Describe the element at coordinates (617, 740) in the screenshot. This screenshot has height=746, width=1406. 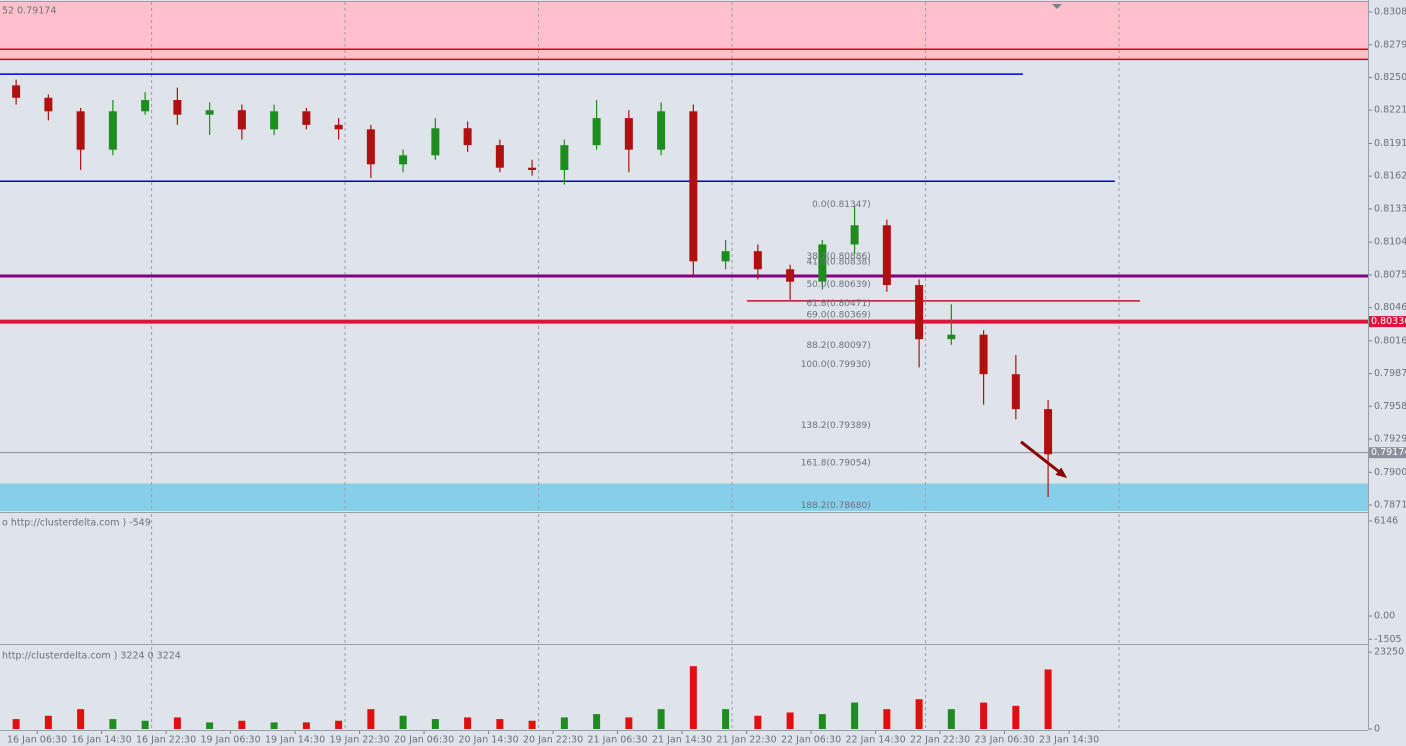
I see `x-tick-label: 21 Jan 06:30` at that location.